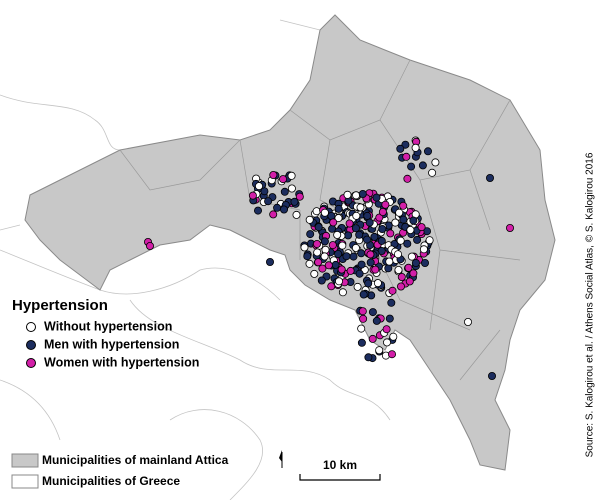  I want to click on legend-label: Men with hypertension, so click(111, 344).